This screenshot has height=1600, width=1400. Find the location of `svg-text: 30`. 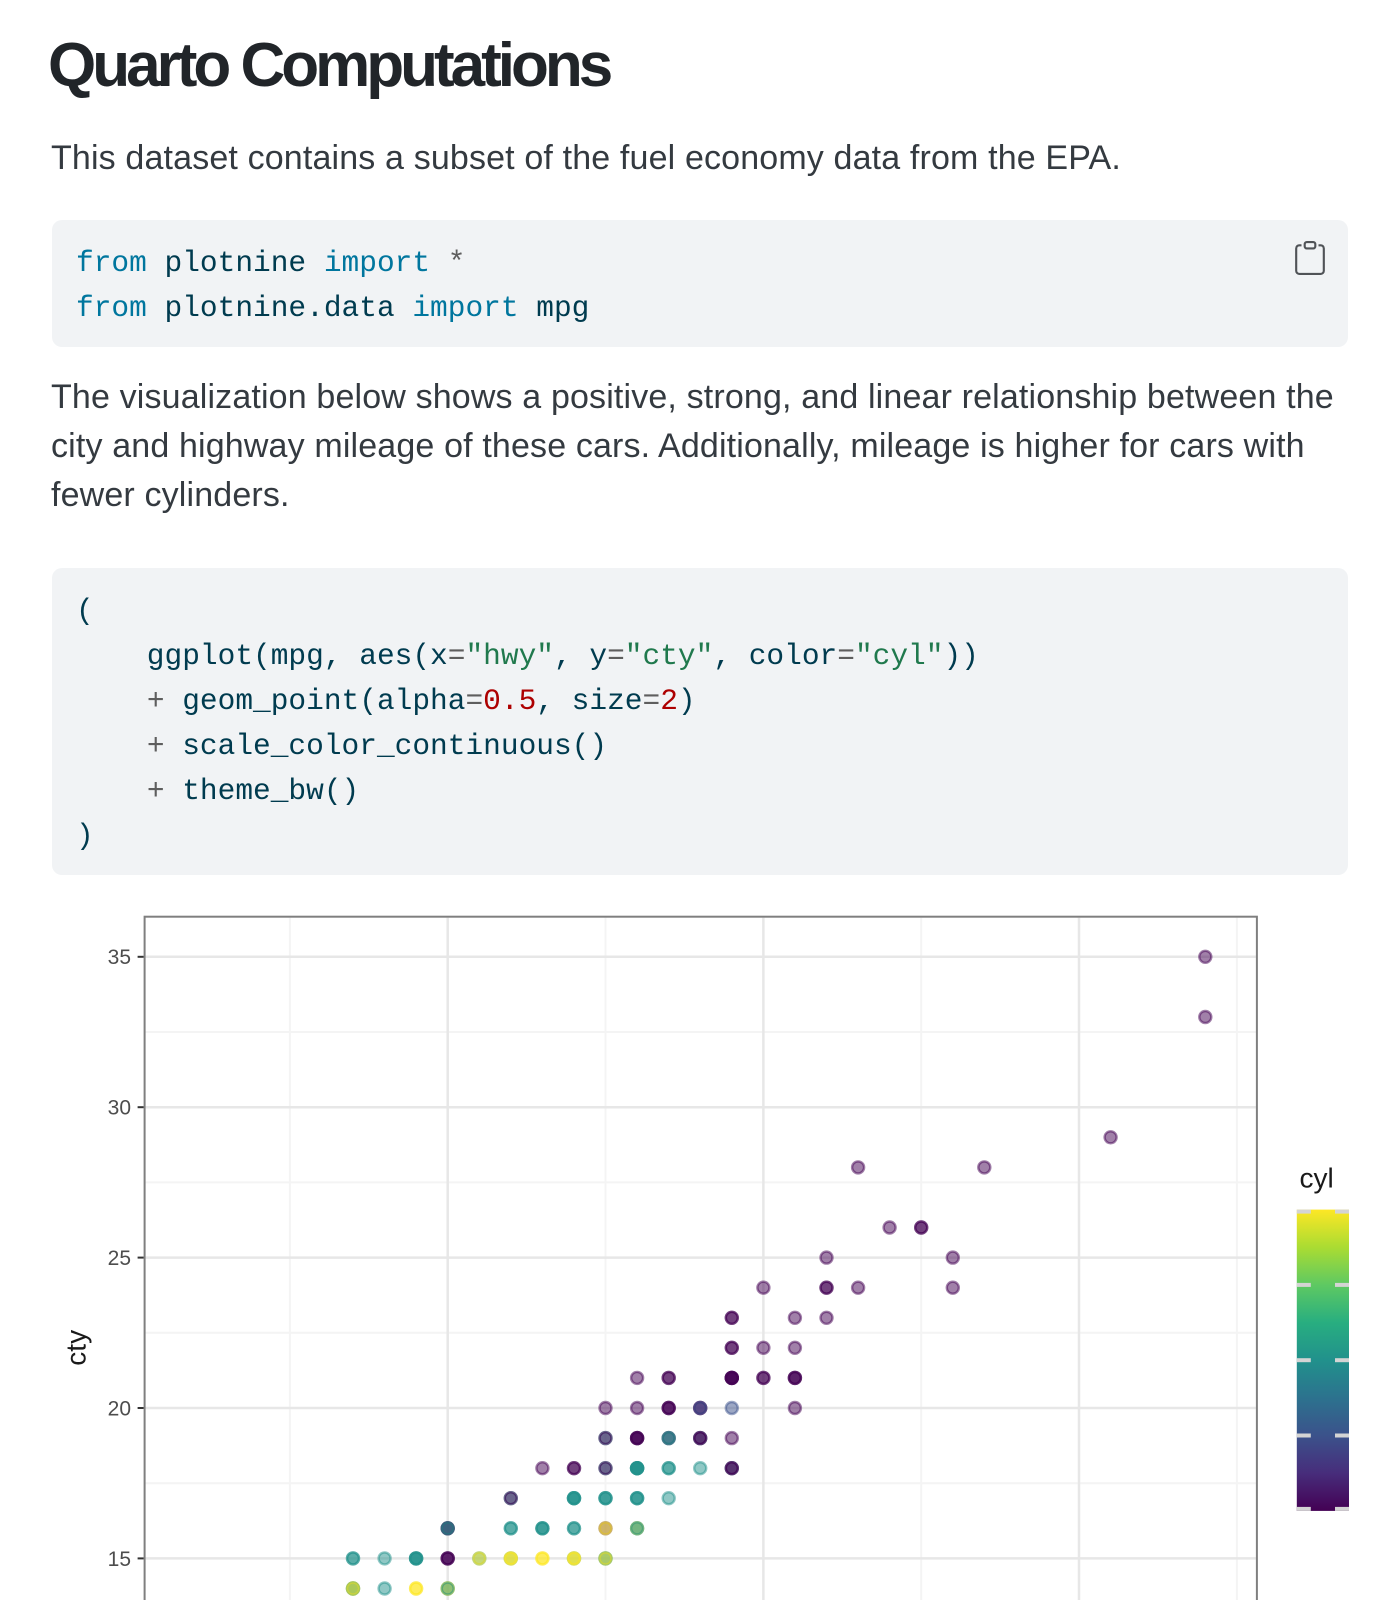

svg-text: 30 is located at coordinates (119, 1108).